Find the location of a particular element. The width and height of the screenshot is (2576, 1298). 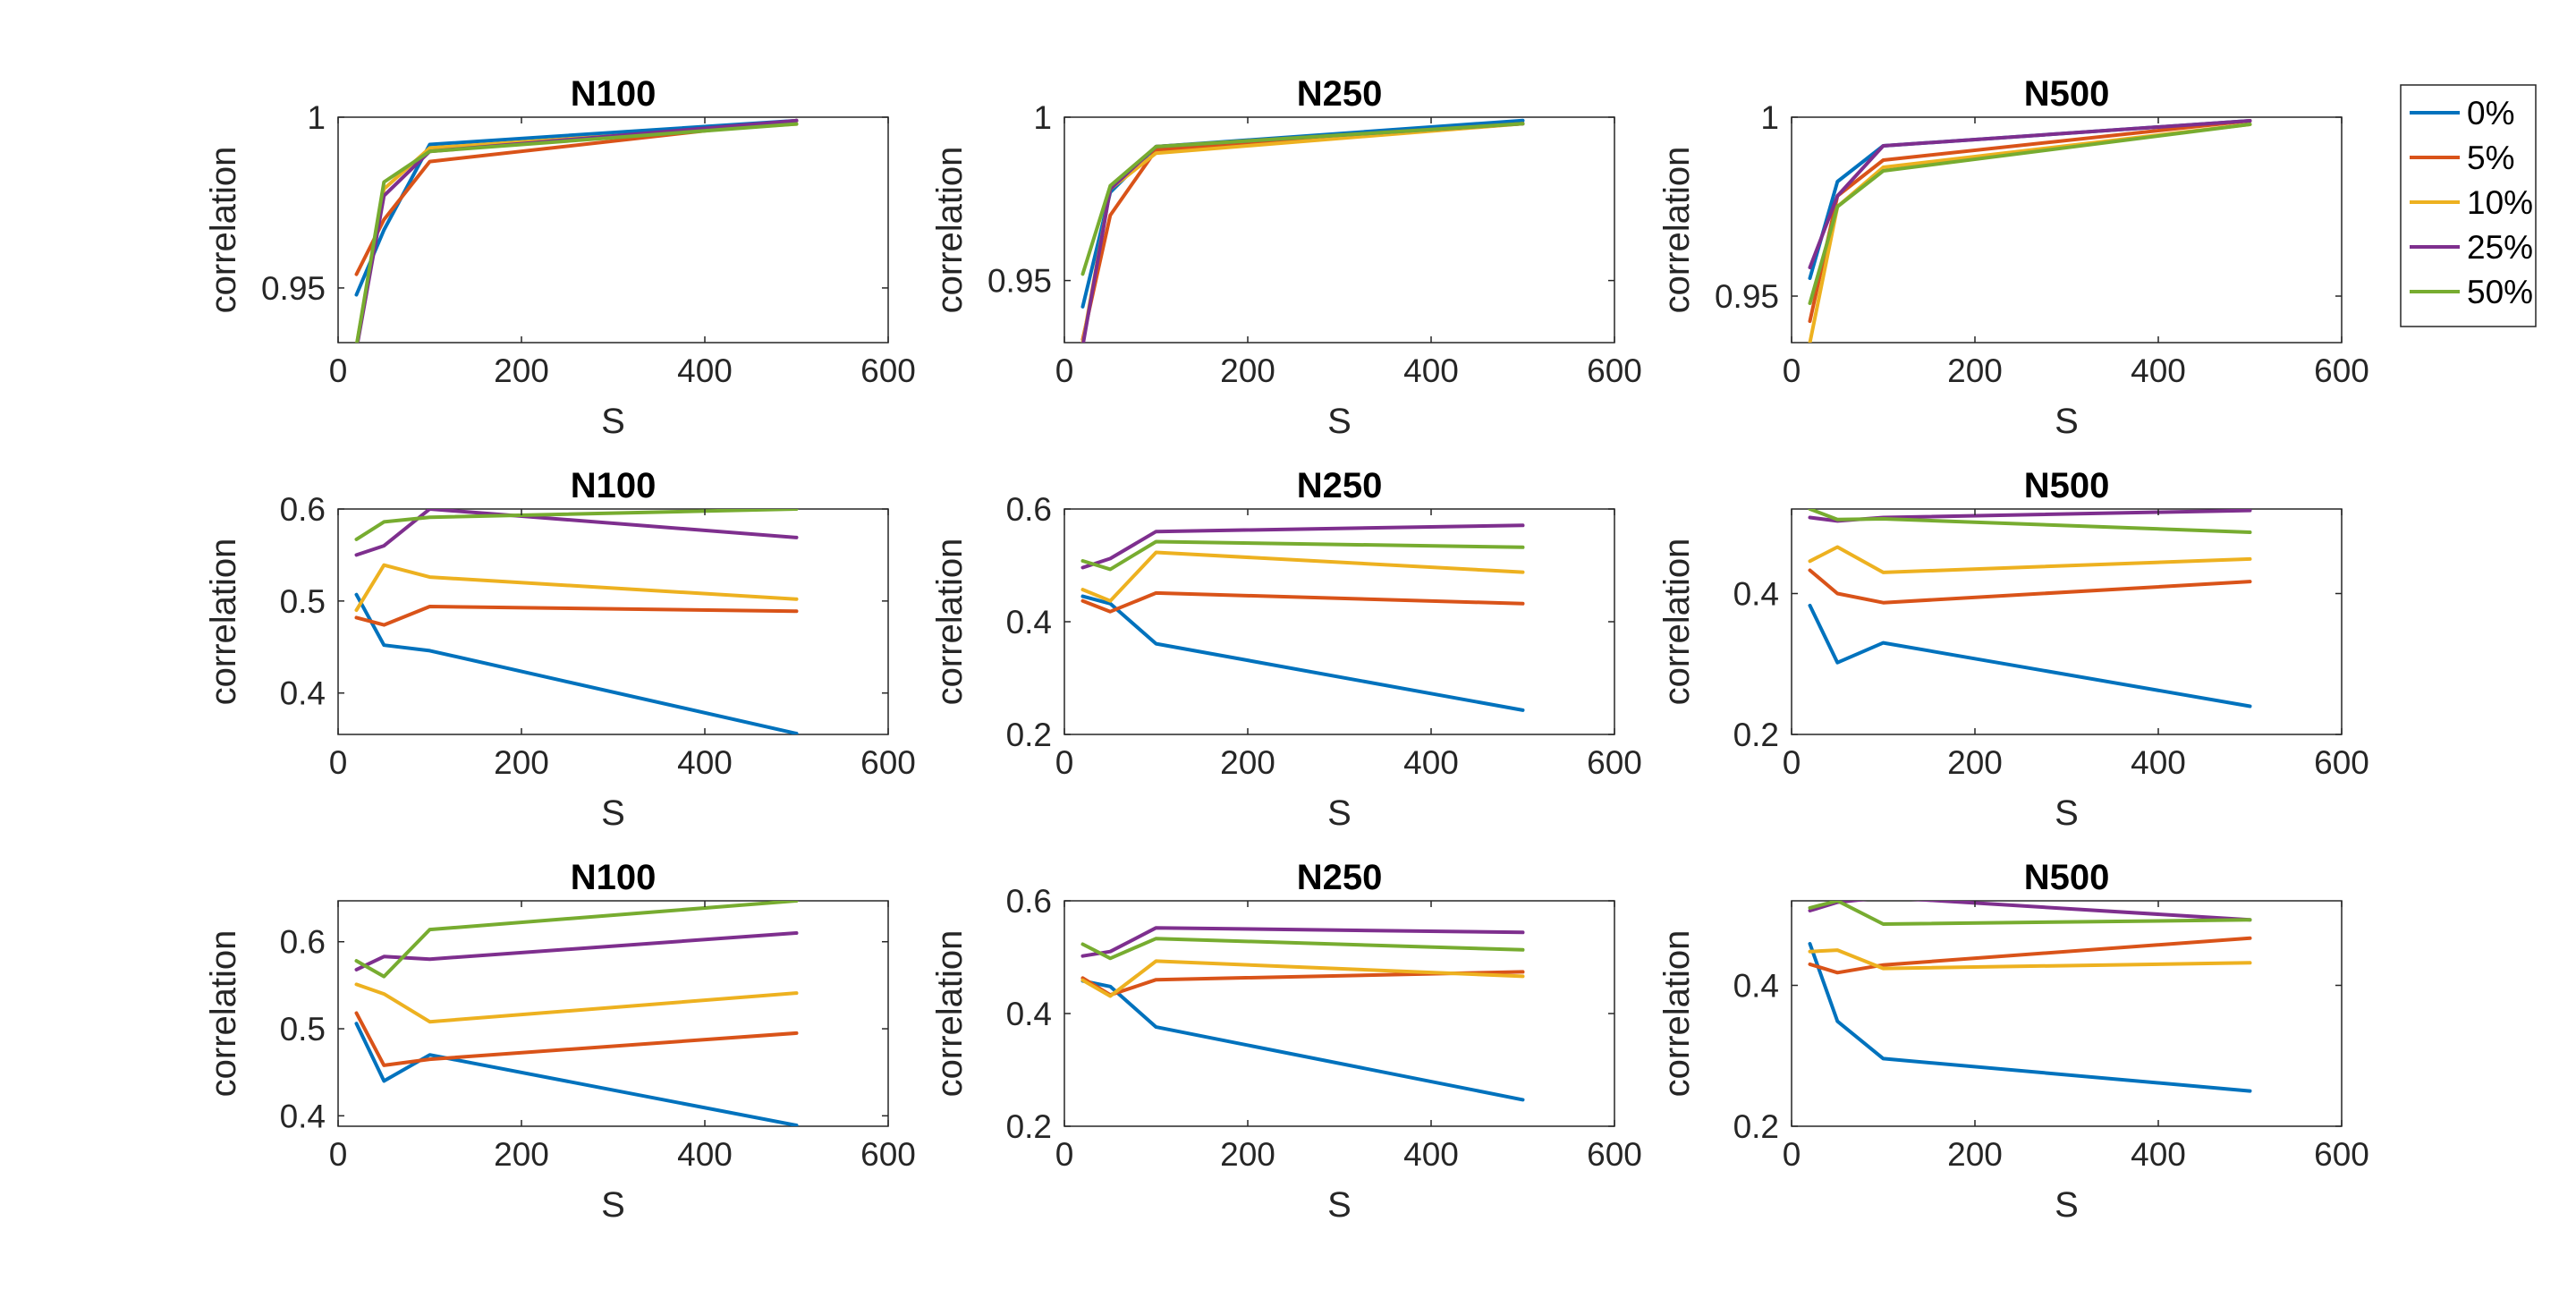

y-tick-label: 0.5 is located at coordinates (303, 1029).